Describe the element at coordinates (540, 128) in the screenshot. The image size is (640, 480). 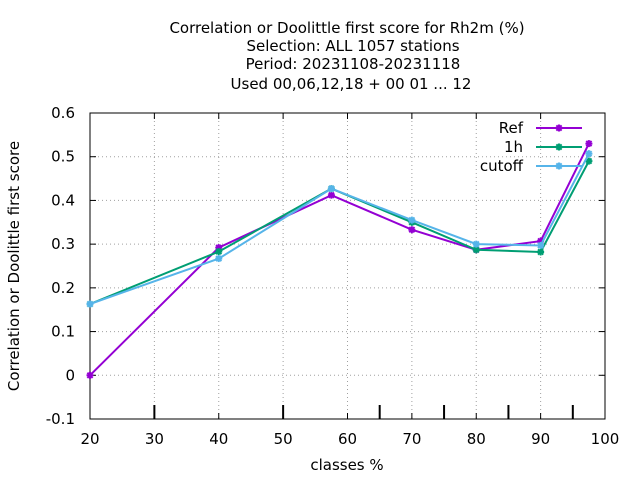
I see `legend-entry-Ref: Ref` at that location.